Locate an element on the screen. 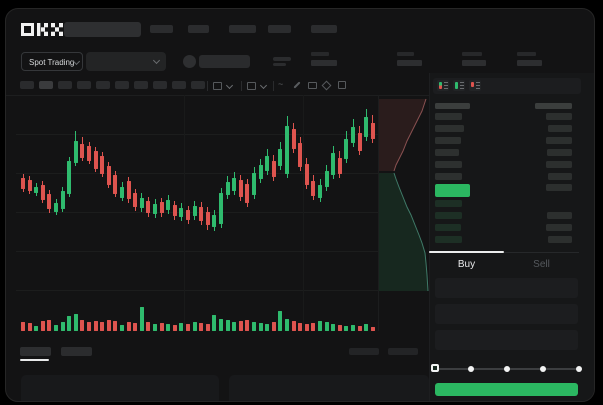  wallet-button is located at coordinates (224, 61).